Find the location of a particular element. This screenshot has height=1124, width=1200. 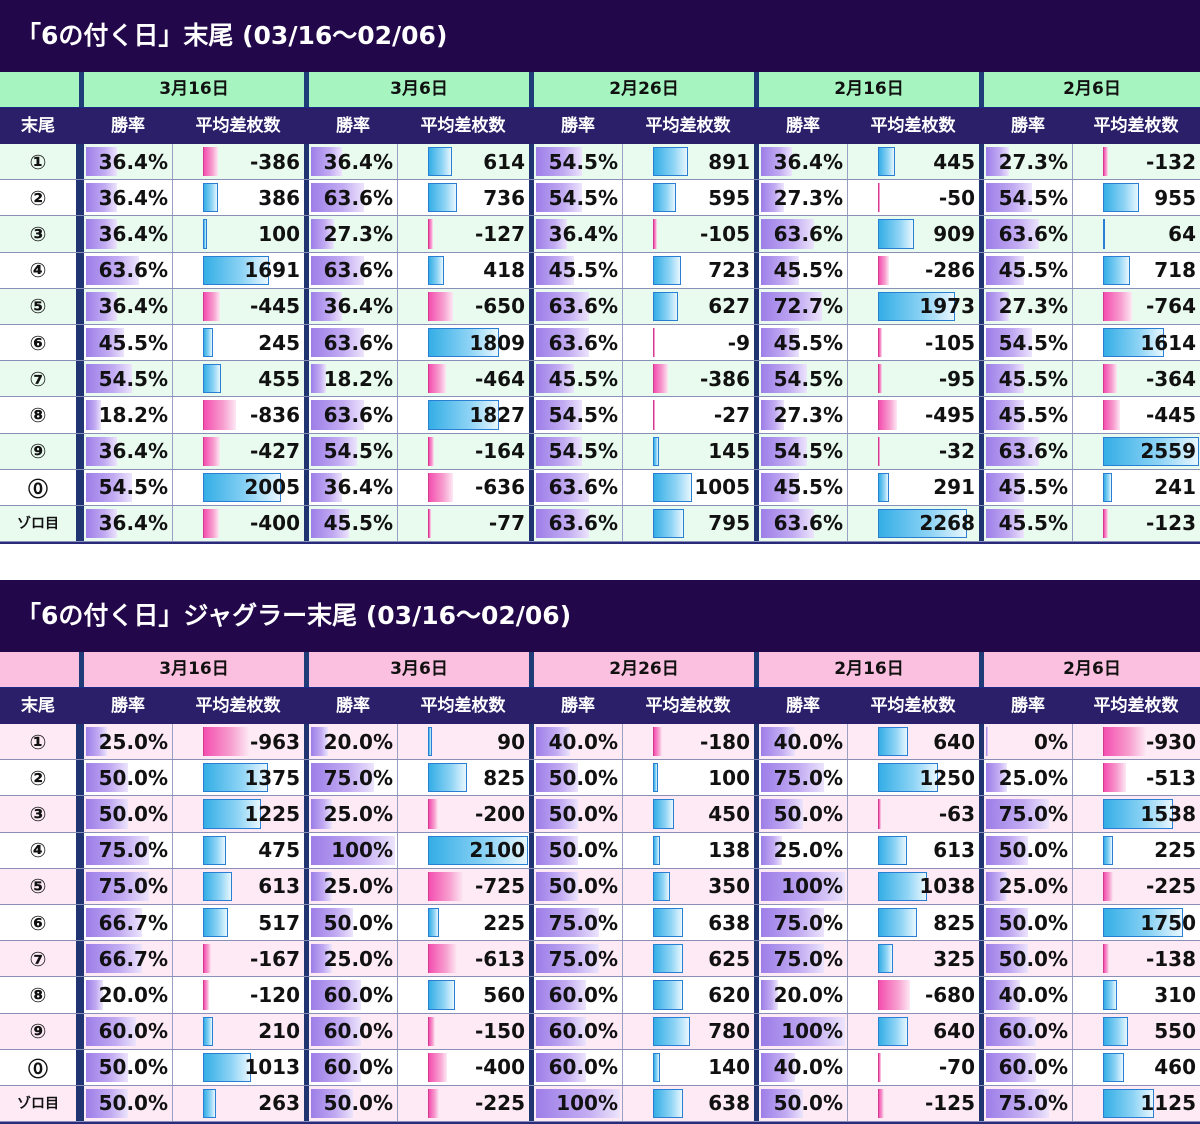

avg-diff-value: 550 is located at coordinates (1175, 1031).